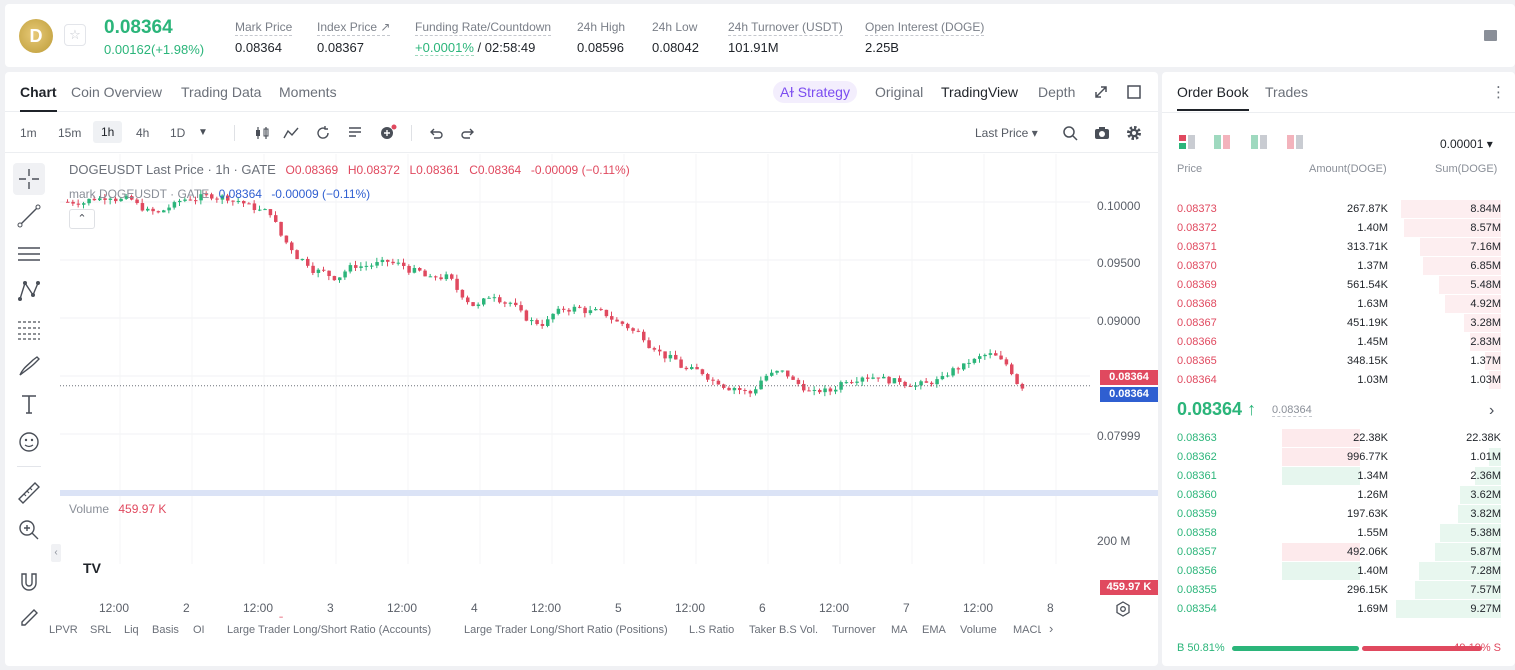  What do you see at coordinates (1123, 609) in the screenshot?
I see `axis-settings-icon` at bounding box center [1123, 609].